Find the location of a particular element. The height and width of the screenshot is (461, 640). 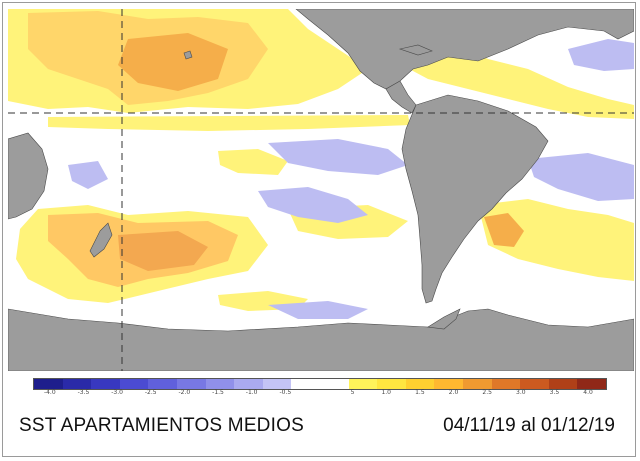

colorbar-tick-label: 2.5 is located at coordinates (487, 392).